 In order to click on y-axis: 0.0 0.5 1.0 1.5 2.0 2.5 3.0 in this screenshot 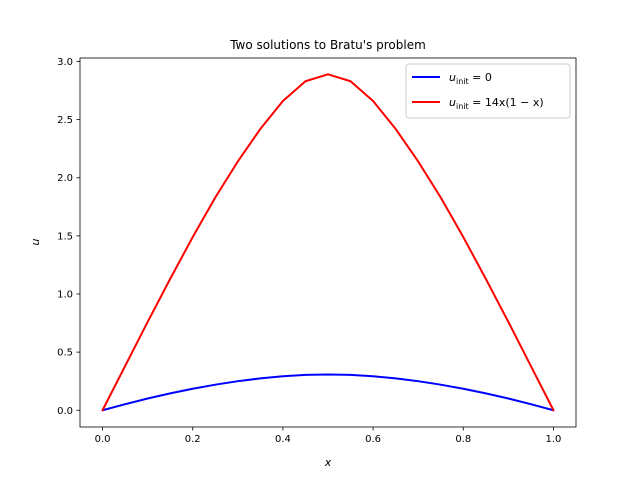, I will do `click(68, 237)`.